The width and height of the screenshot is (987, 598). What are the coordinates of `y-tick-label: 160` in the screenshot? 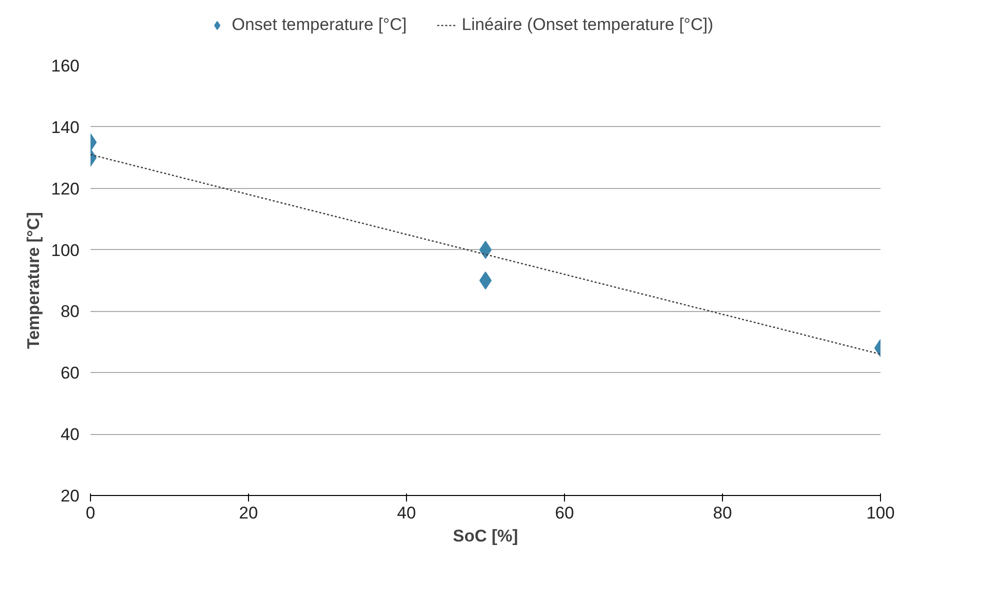 It's located at (65, 66).